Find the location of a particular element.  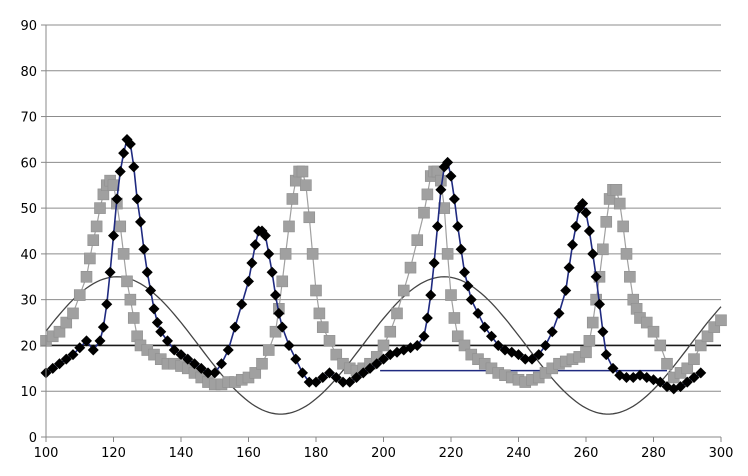

y-tick-label: 40 is located at coordinates (28, 255).